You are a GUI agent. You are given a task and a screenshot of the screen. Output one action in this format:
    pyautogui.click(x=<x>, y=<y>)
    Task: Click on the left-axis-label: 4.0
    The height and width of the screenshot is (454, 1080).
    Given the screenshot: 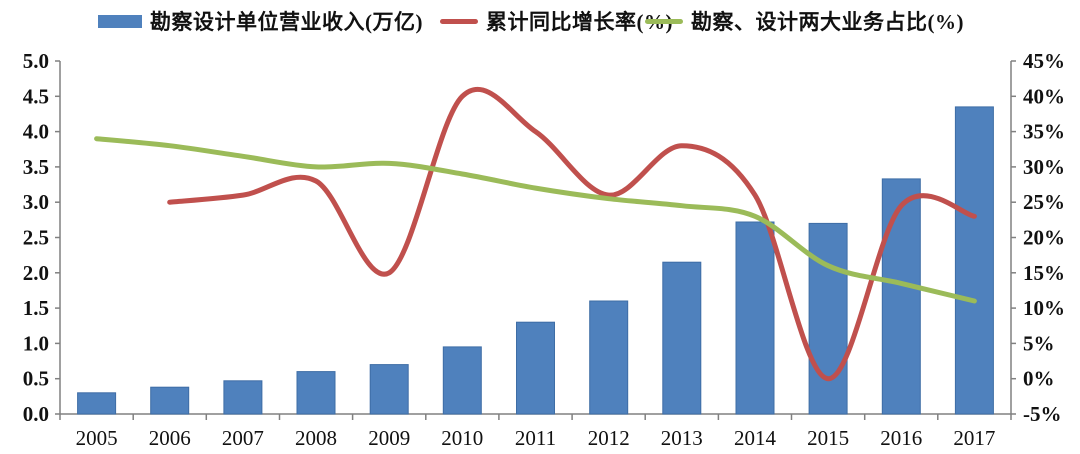 What is the action you would take?
    pyautogui.click(x=36, y=132)
    